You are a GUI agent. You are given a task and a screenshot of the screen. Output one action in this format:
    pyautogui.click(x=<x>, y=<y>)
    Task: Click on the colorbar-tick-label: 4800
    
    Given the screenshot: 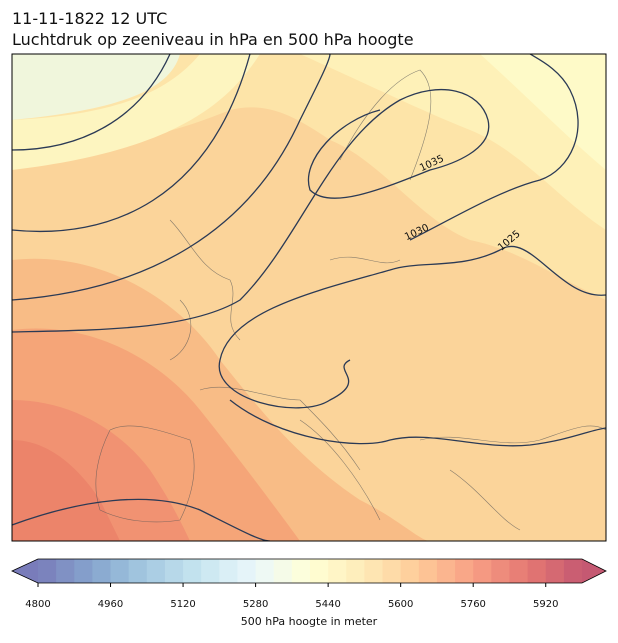 What is the action you would take?
    pyautogui.click(x=37, y=604)
    